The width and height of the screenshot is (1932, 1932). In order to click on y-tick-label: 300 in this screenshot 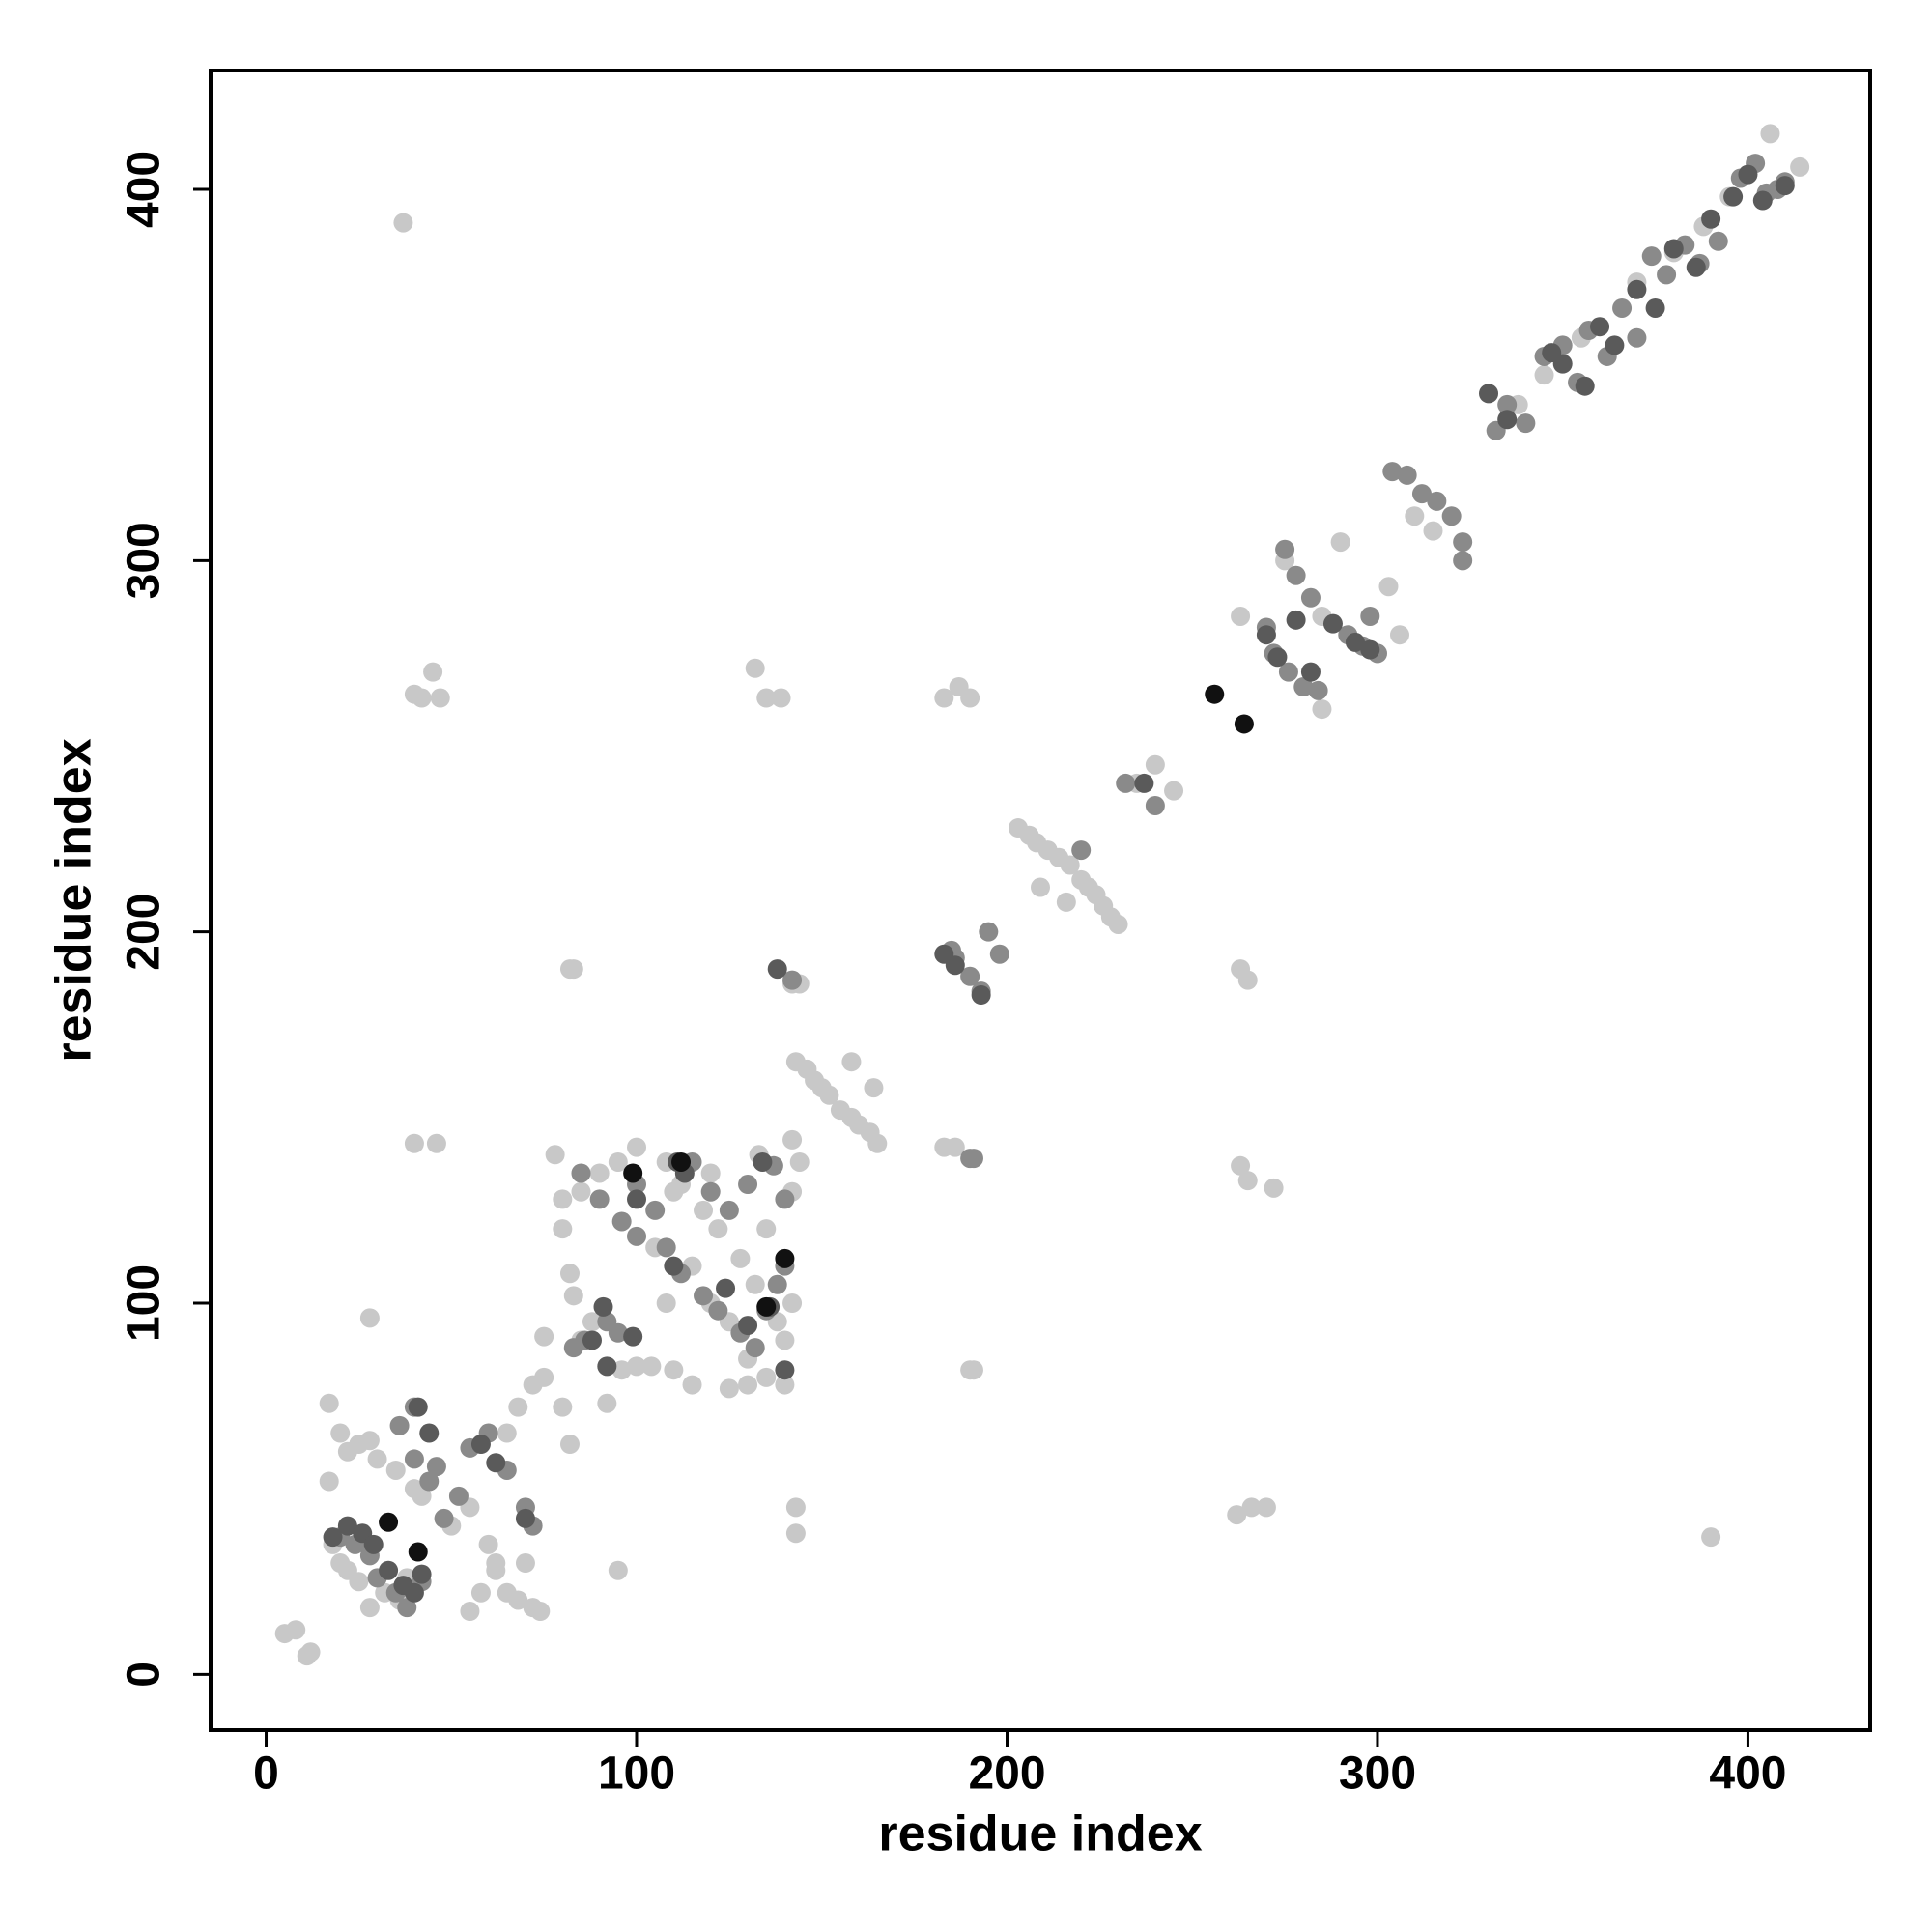, I will do `click(144, 560)`.